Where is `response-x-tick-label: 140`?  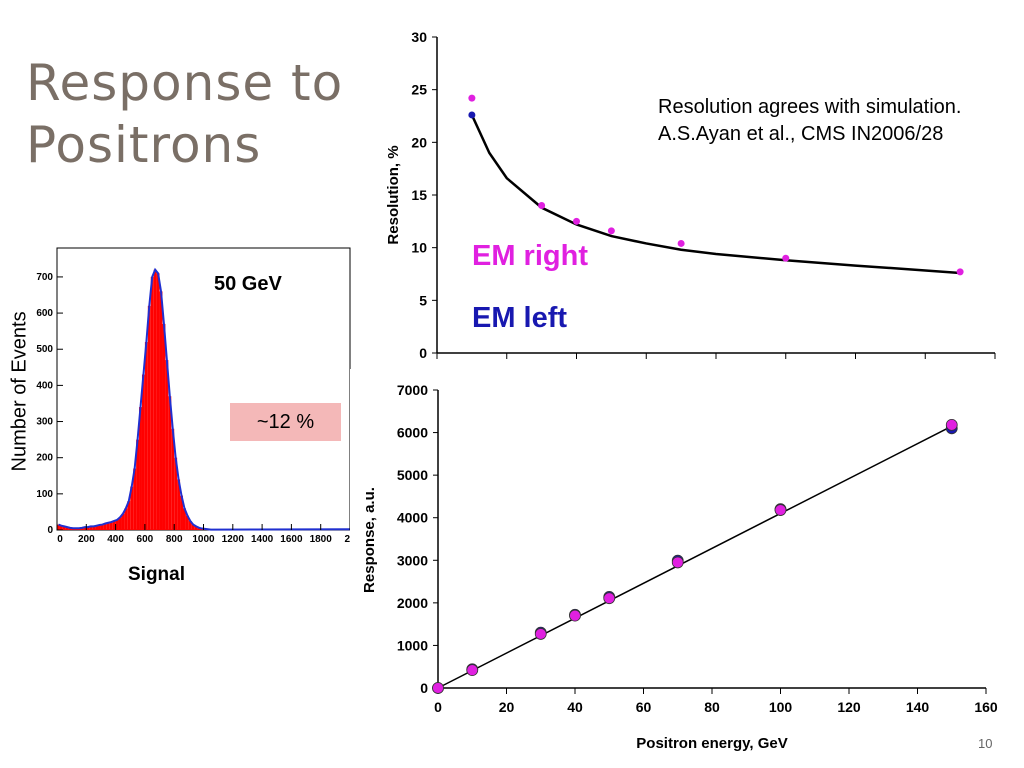
response-x-tick-label: 140 is located at coordinates (918, 707).